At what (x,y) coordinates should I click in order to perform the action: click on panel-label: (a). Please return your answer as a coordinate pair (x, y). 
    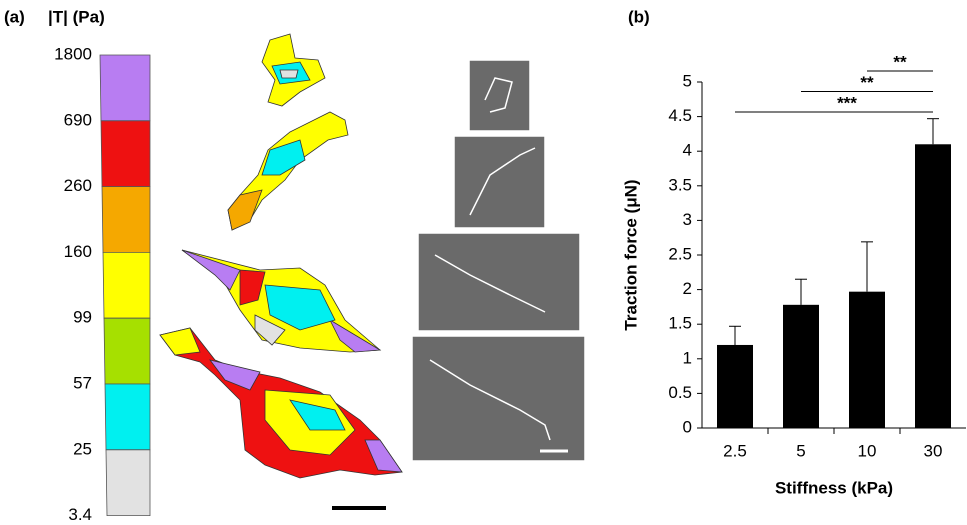
    Looking at the image, I should click on (14, 16).